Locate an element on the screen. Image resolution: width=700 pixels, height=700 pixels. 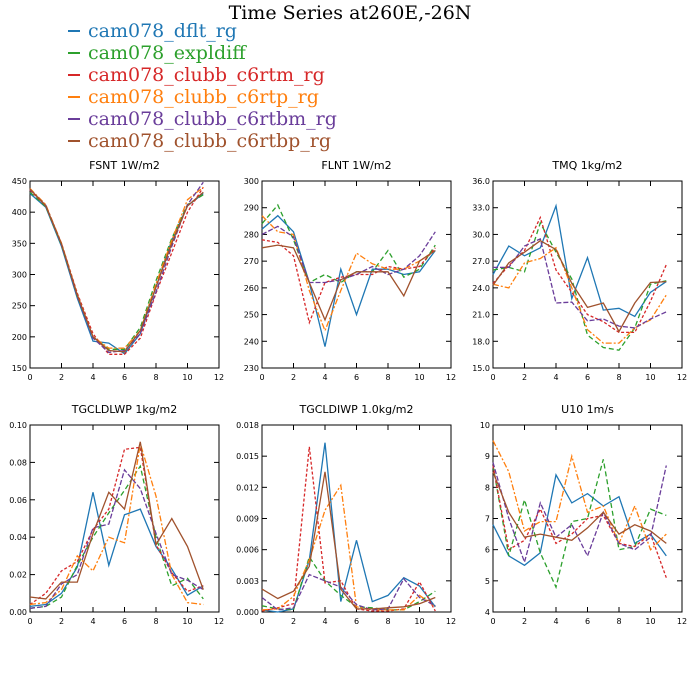
legend-item: cam078_clubb_c6rtbm_rg is located at coordinates (202, 119).